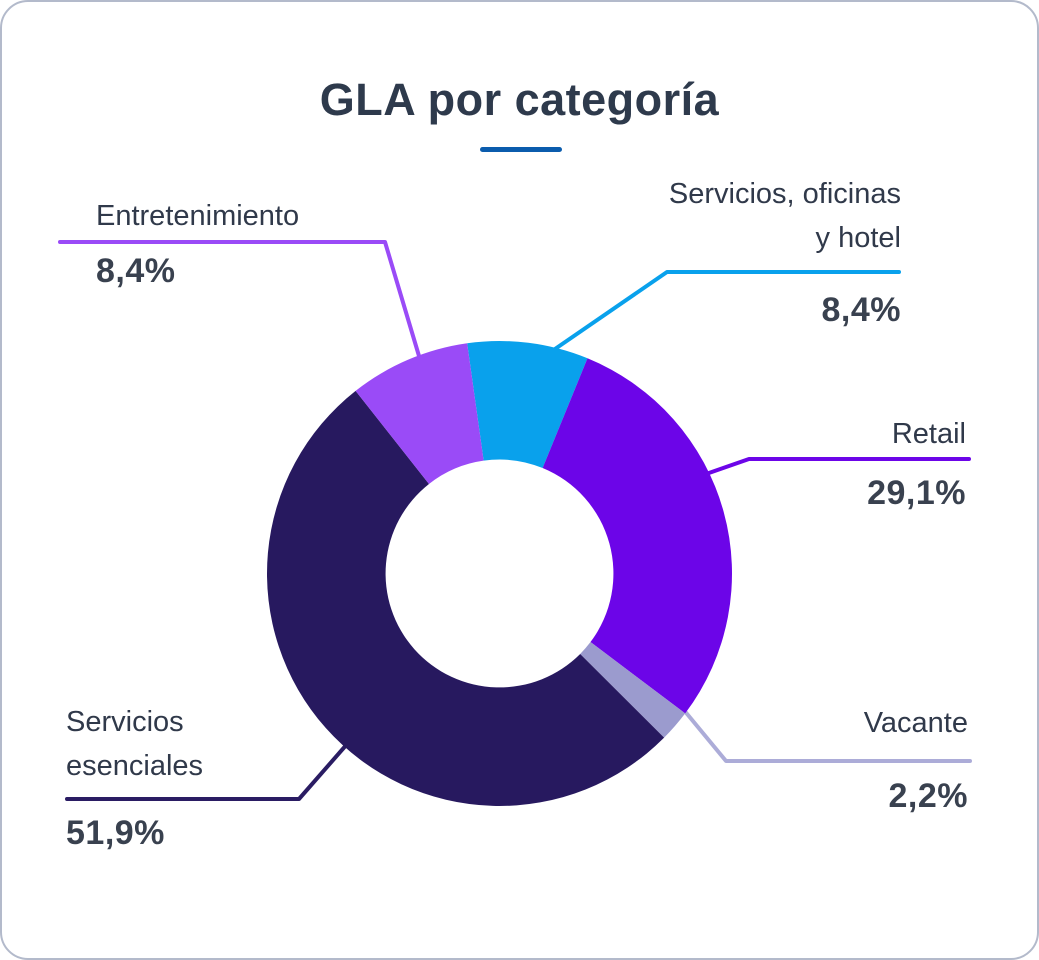 The height and width of the screenshot is (960, 1039). I want to click on donut-slice-entretenimiento, so click(419, 414).